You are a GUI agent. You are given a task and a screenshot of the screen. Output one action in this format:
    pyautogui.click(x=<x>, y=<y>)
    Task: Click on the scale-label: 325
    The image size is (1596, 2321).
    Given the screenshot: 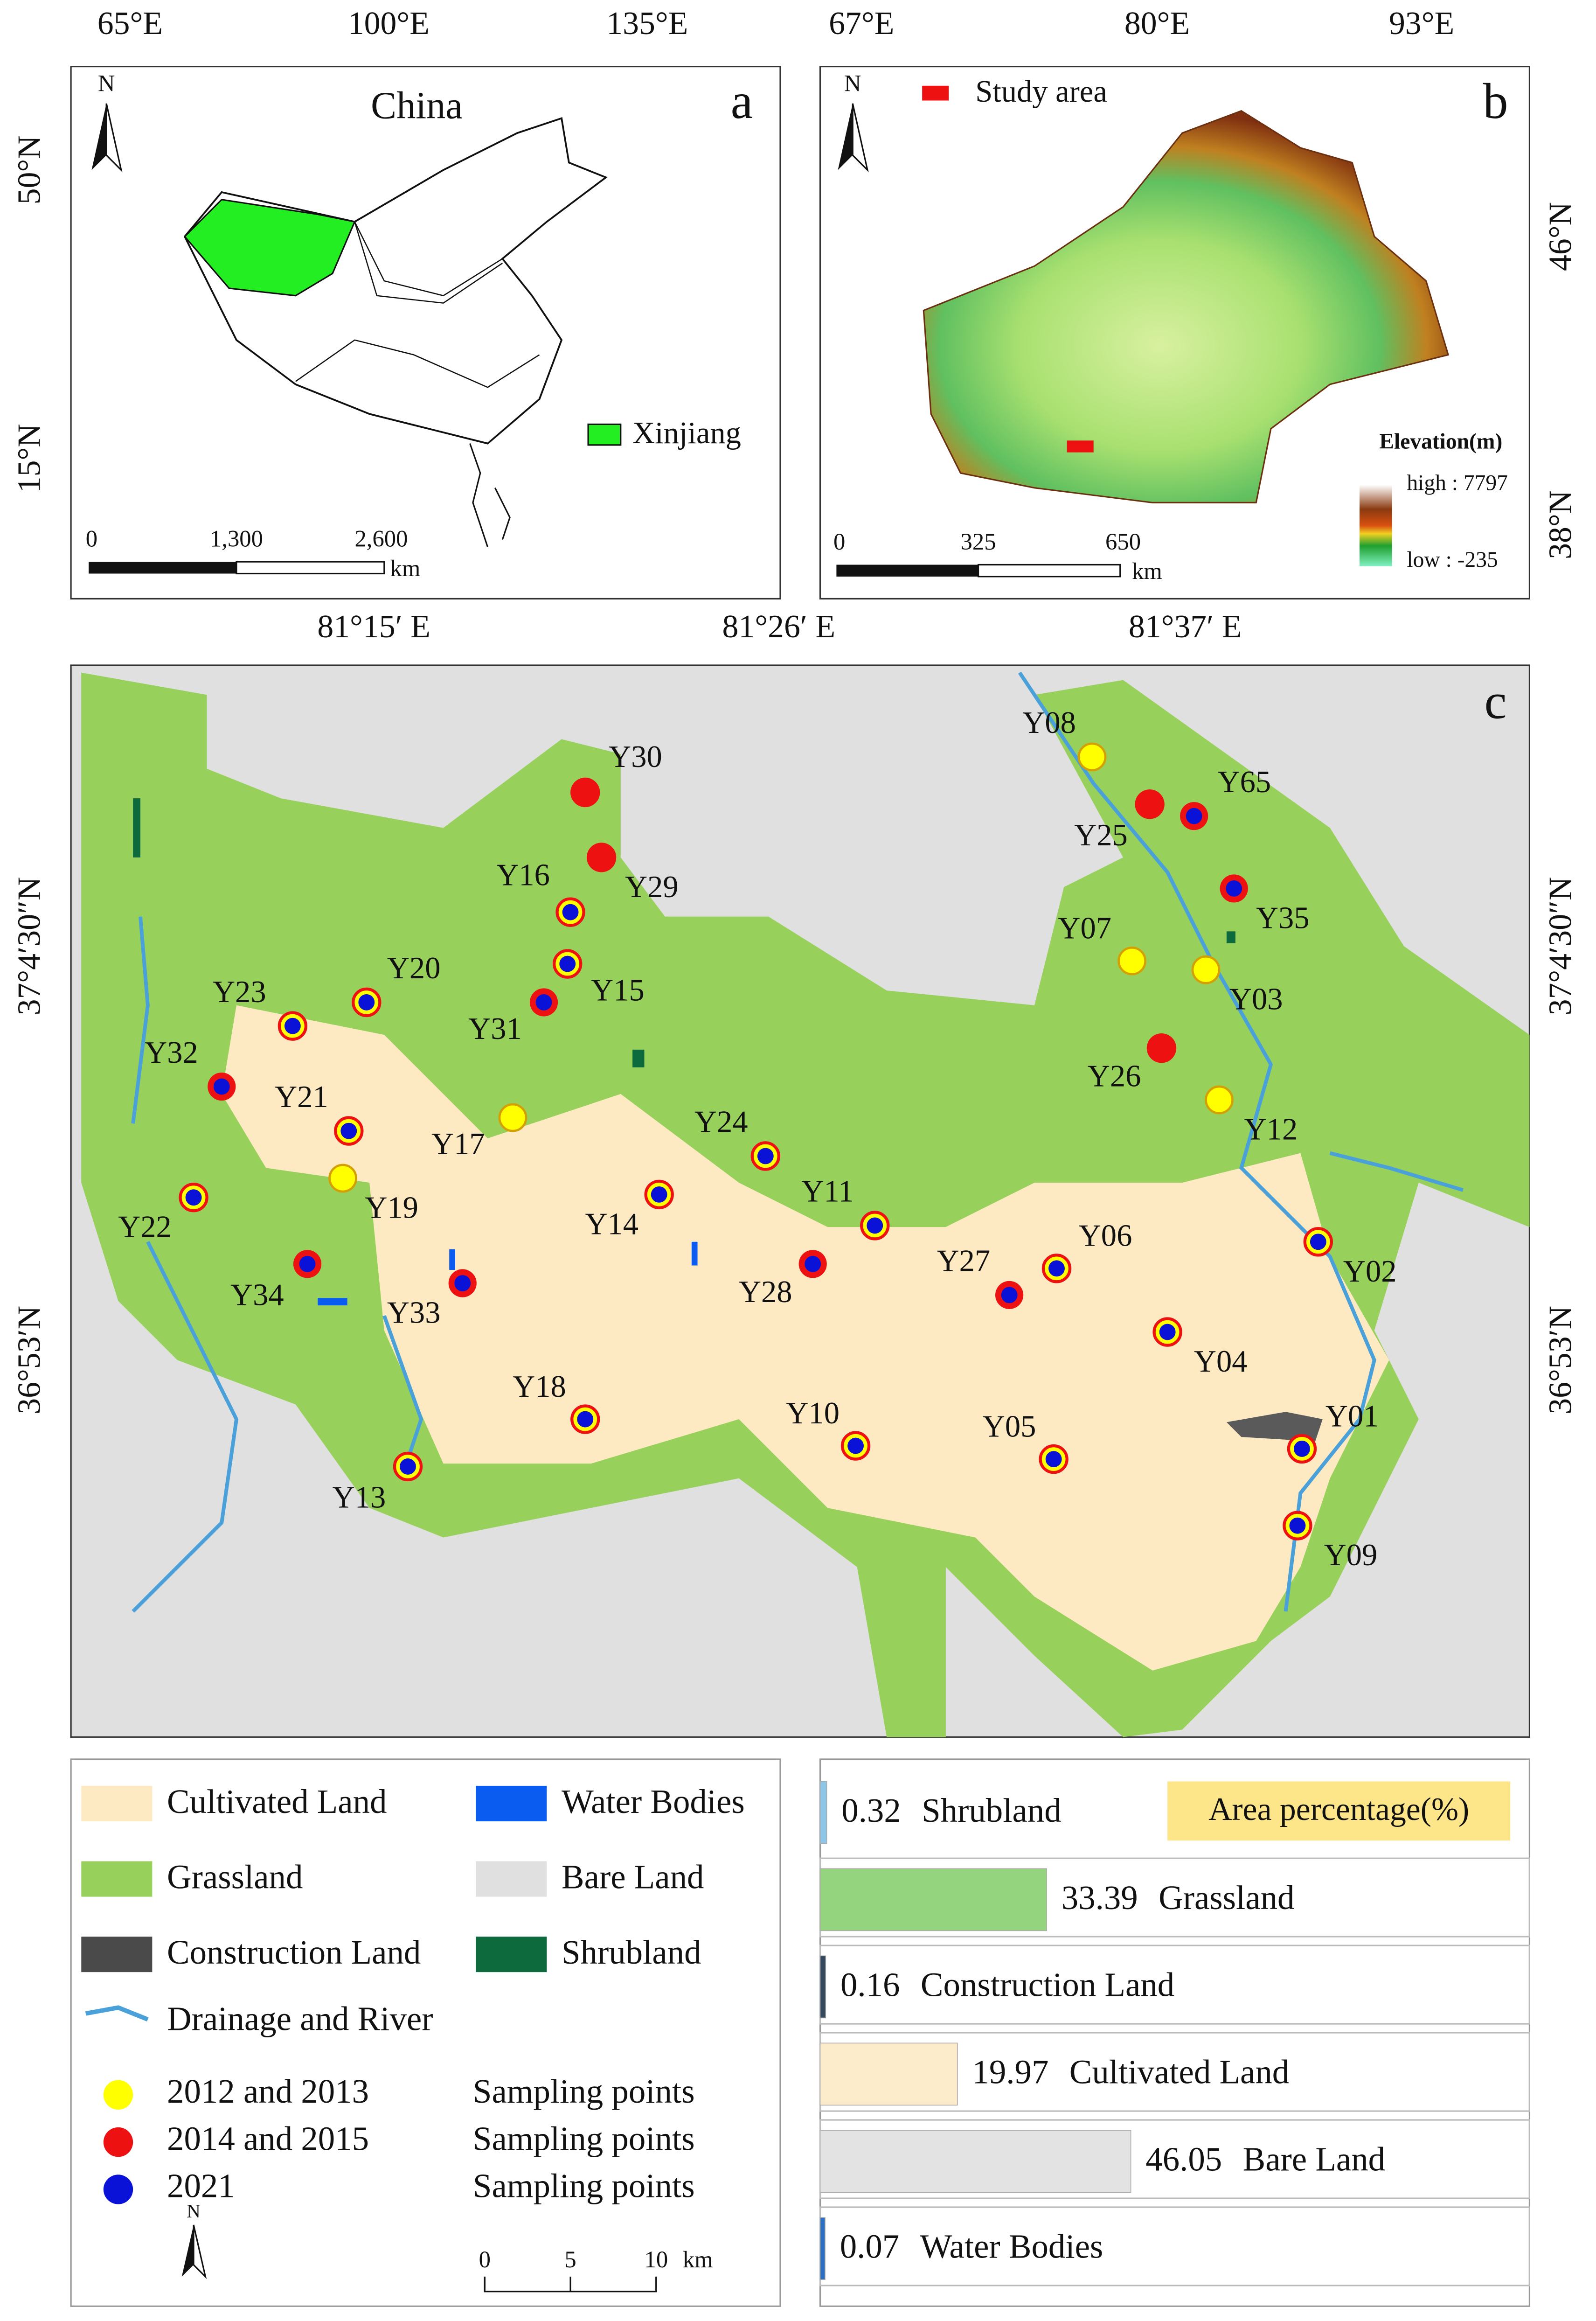 What is the action you would take?
    pyautogui.click(x=978, y=542)
    